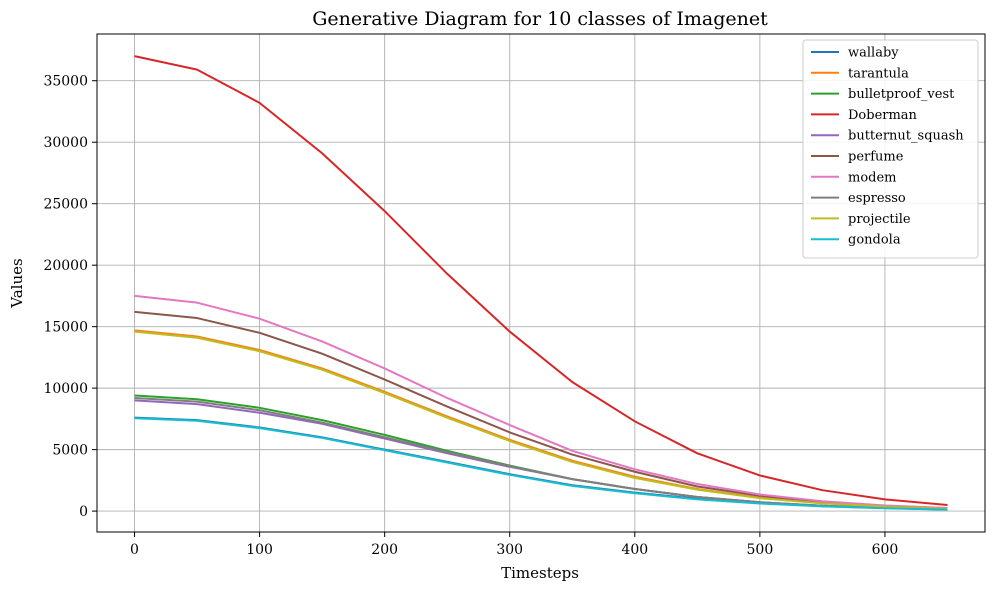 The image size is (996, 590). What do you see at coordinates (760, 550) in the screenshot?
I see `x-tick-label: 500` at bounding box center [760, 550].